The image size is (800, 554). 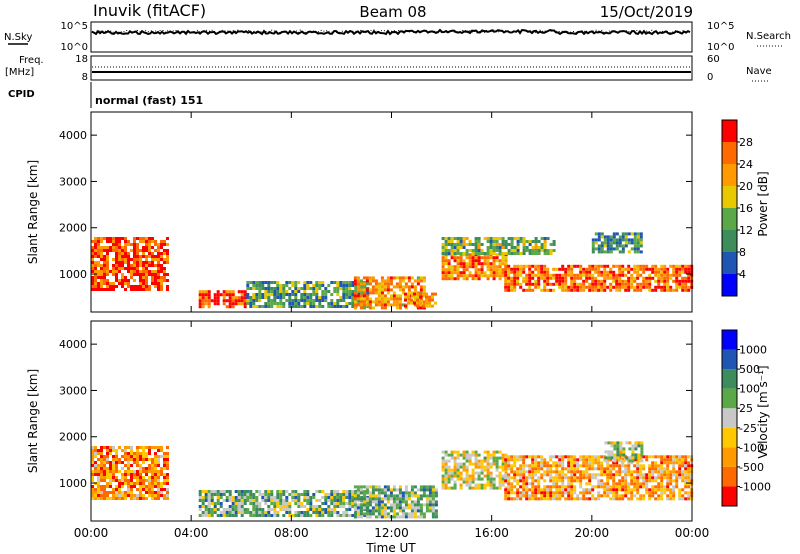 What do you see at coordinates (390, 547) in the screenshot?
I see `time-axis-label: Time UT` at bounding box center [390, 547].